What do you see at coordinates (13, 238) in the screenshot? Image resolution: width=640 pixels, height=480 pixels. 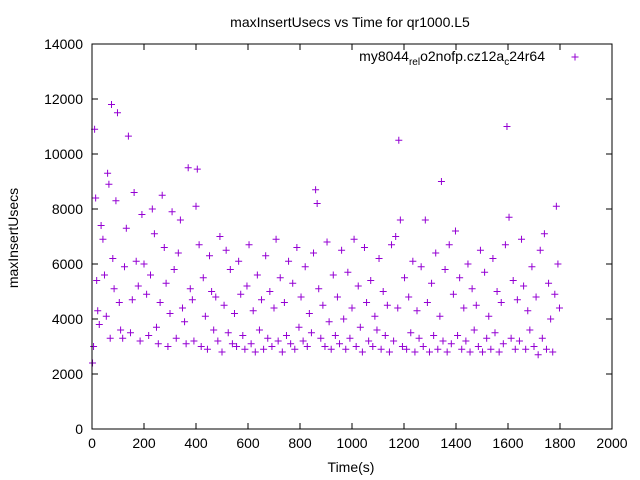 I see `y-axis-label: maxInsertUsecs` at bounding box center [13, 238].